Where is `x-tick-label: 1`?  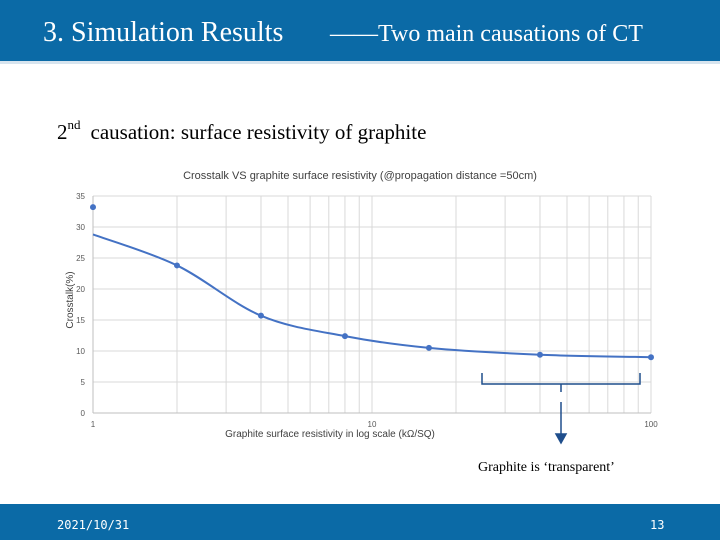
x-tick-label: 1 is located at coordinates (93, 424).